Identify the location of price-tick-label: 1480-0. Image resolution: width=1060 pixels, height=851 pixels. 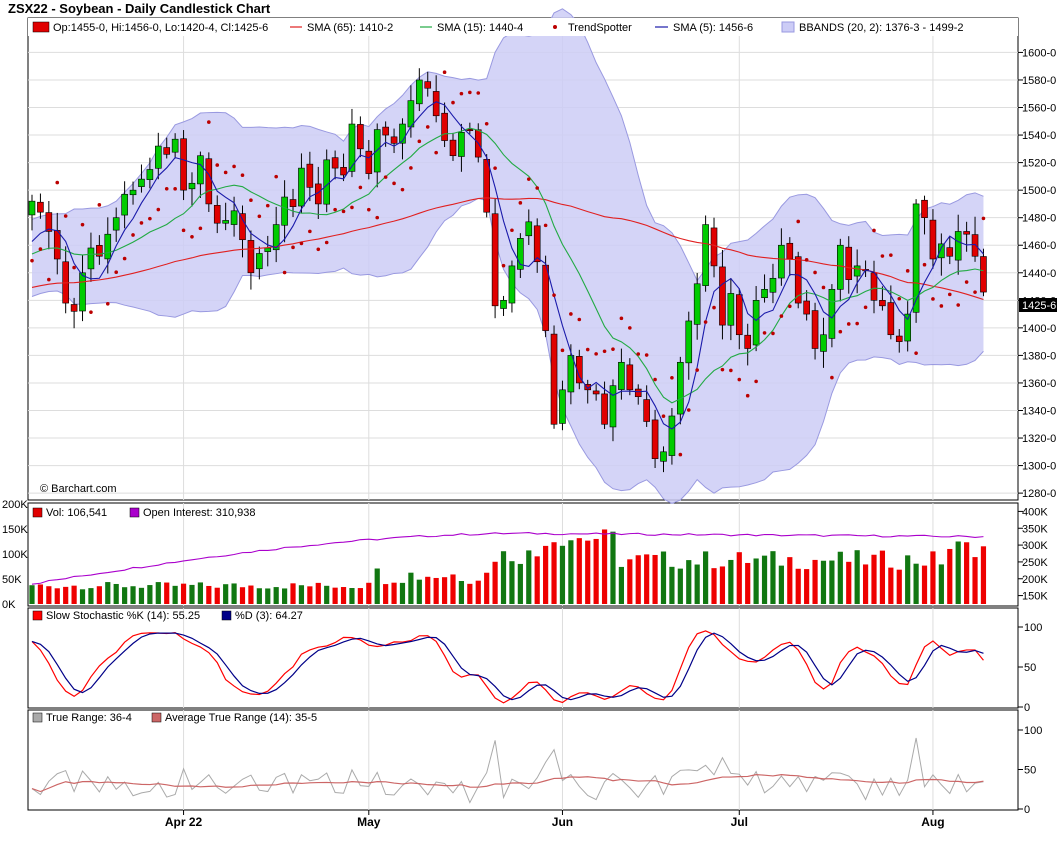
(1039, 219).